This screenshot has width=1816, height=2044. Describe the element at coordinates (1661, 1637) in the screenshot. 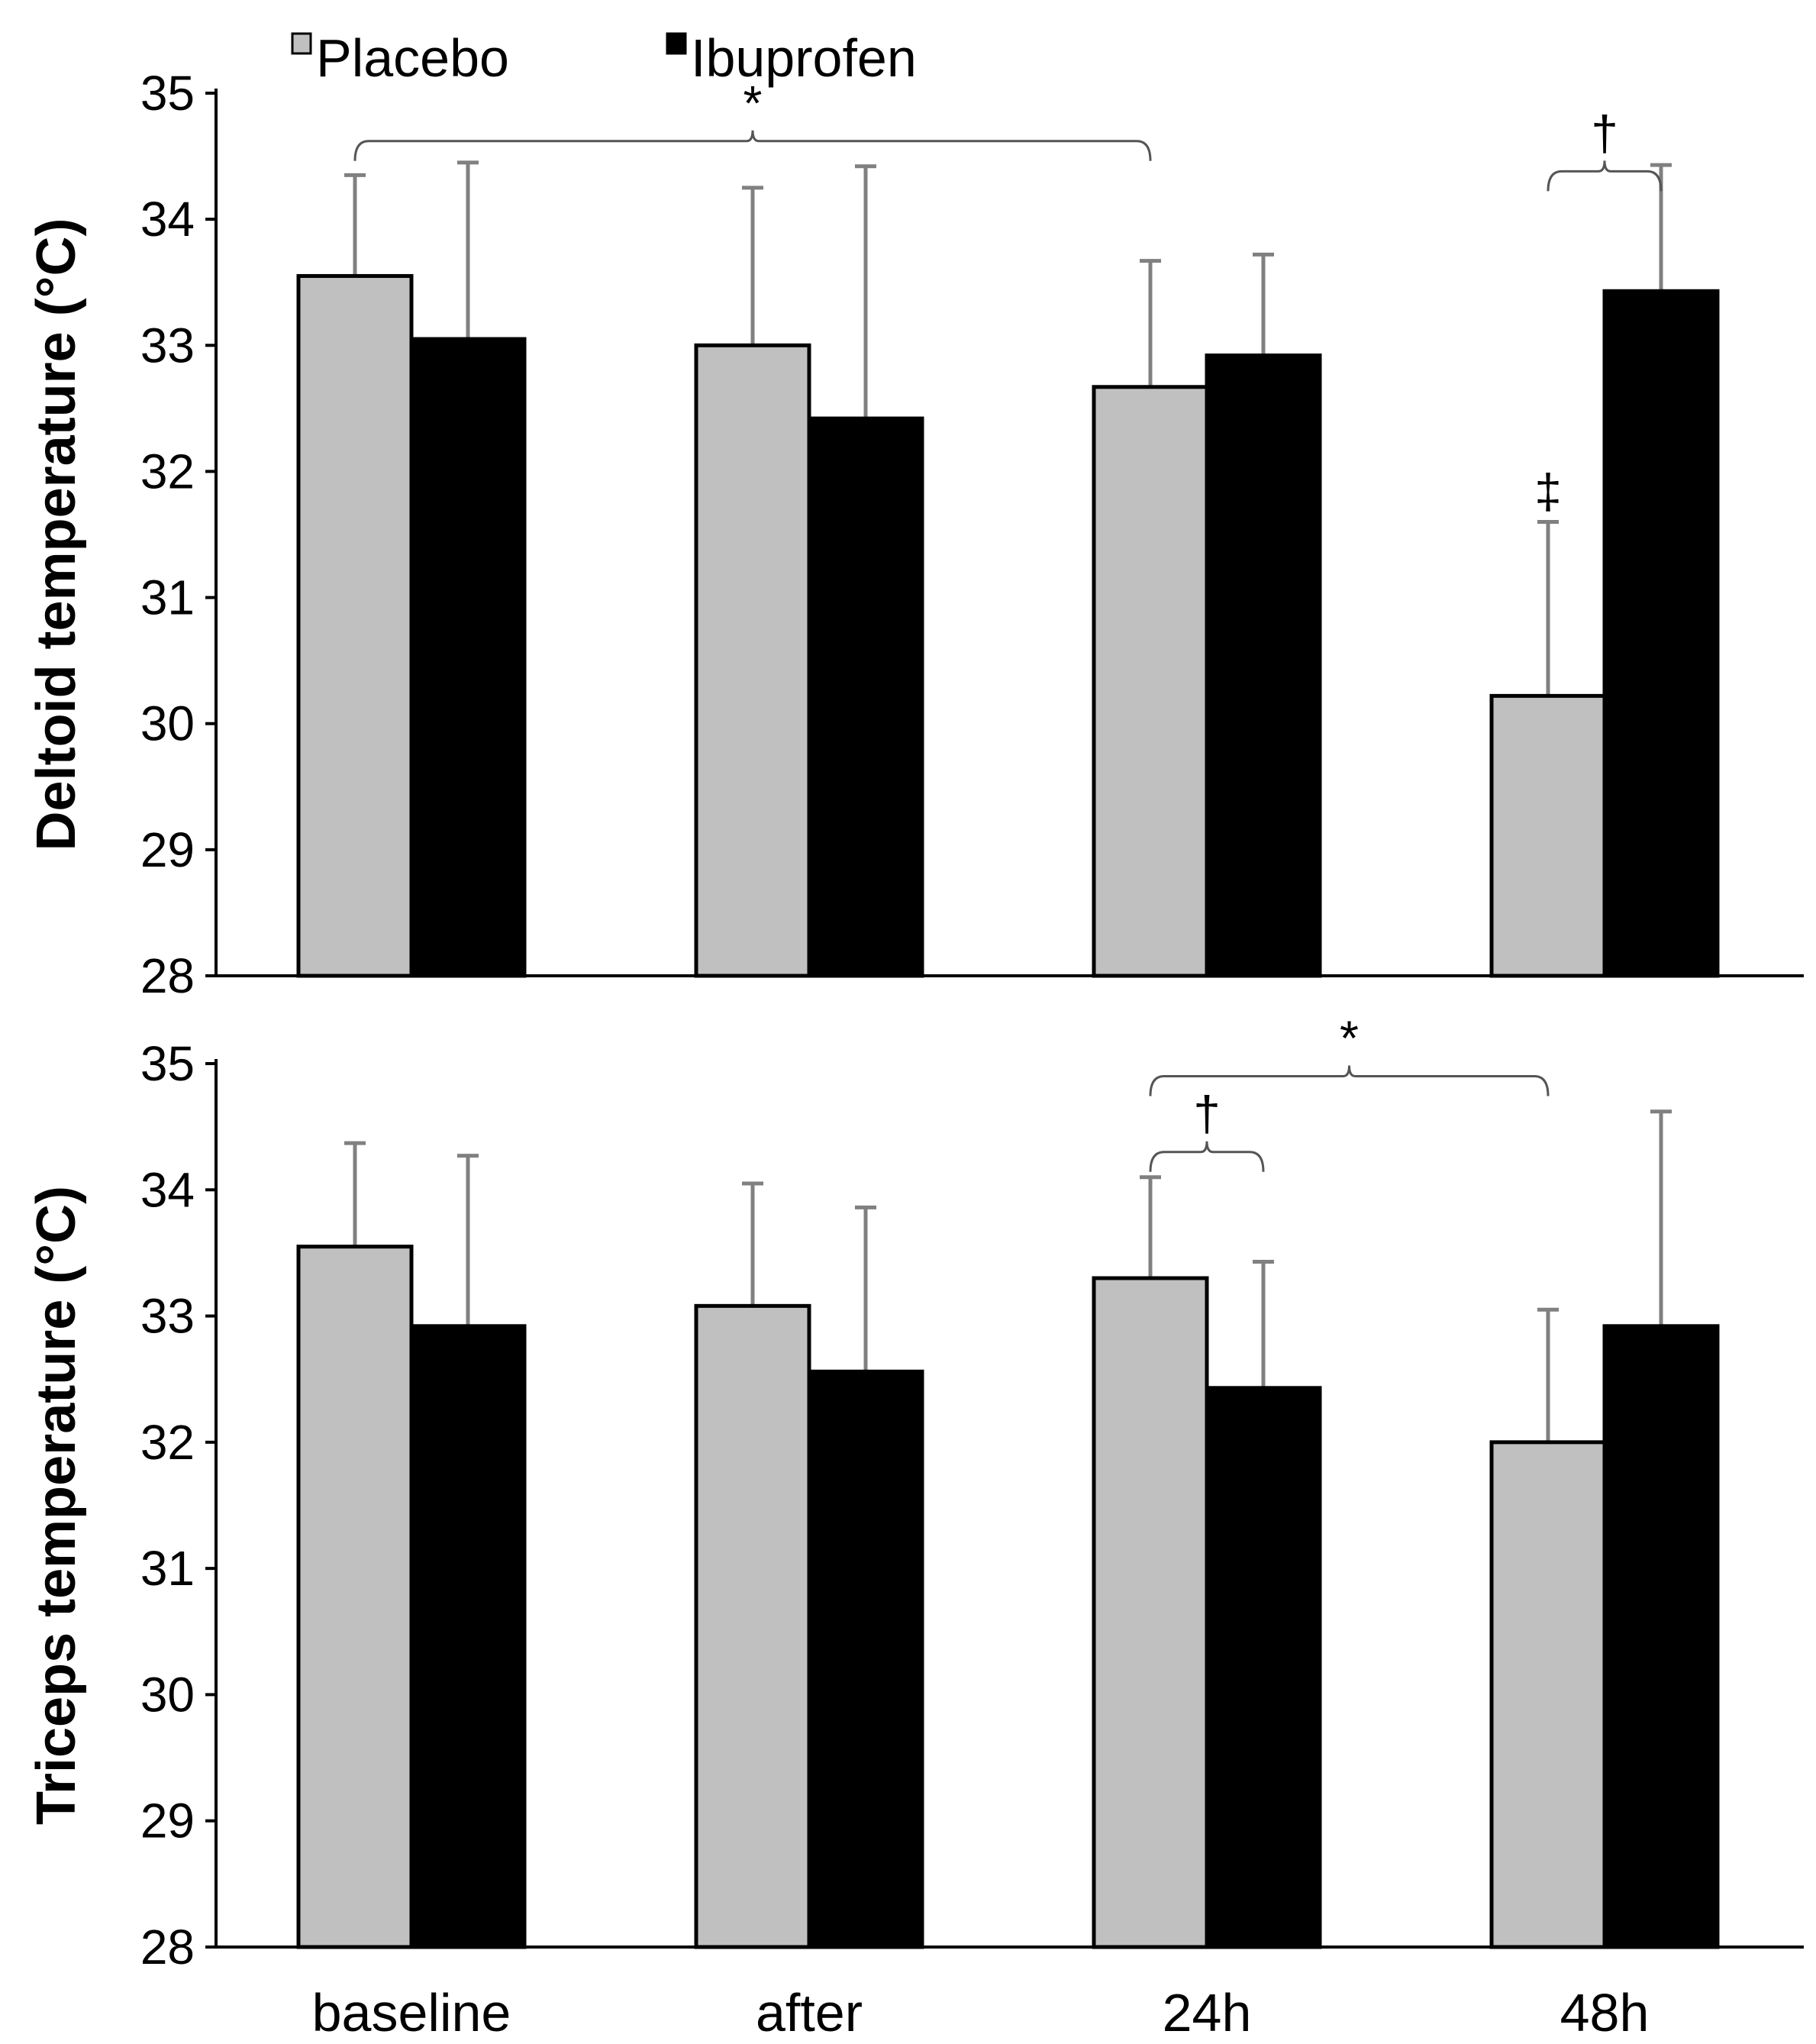

I see `triceps-bar-ibuprofen-48h` at that location.